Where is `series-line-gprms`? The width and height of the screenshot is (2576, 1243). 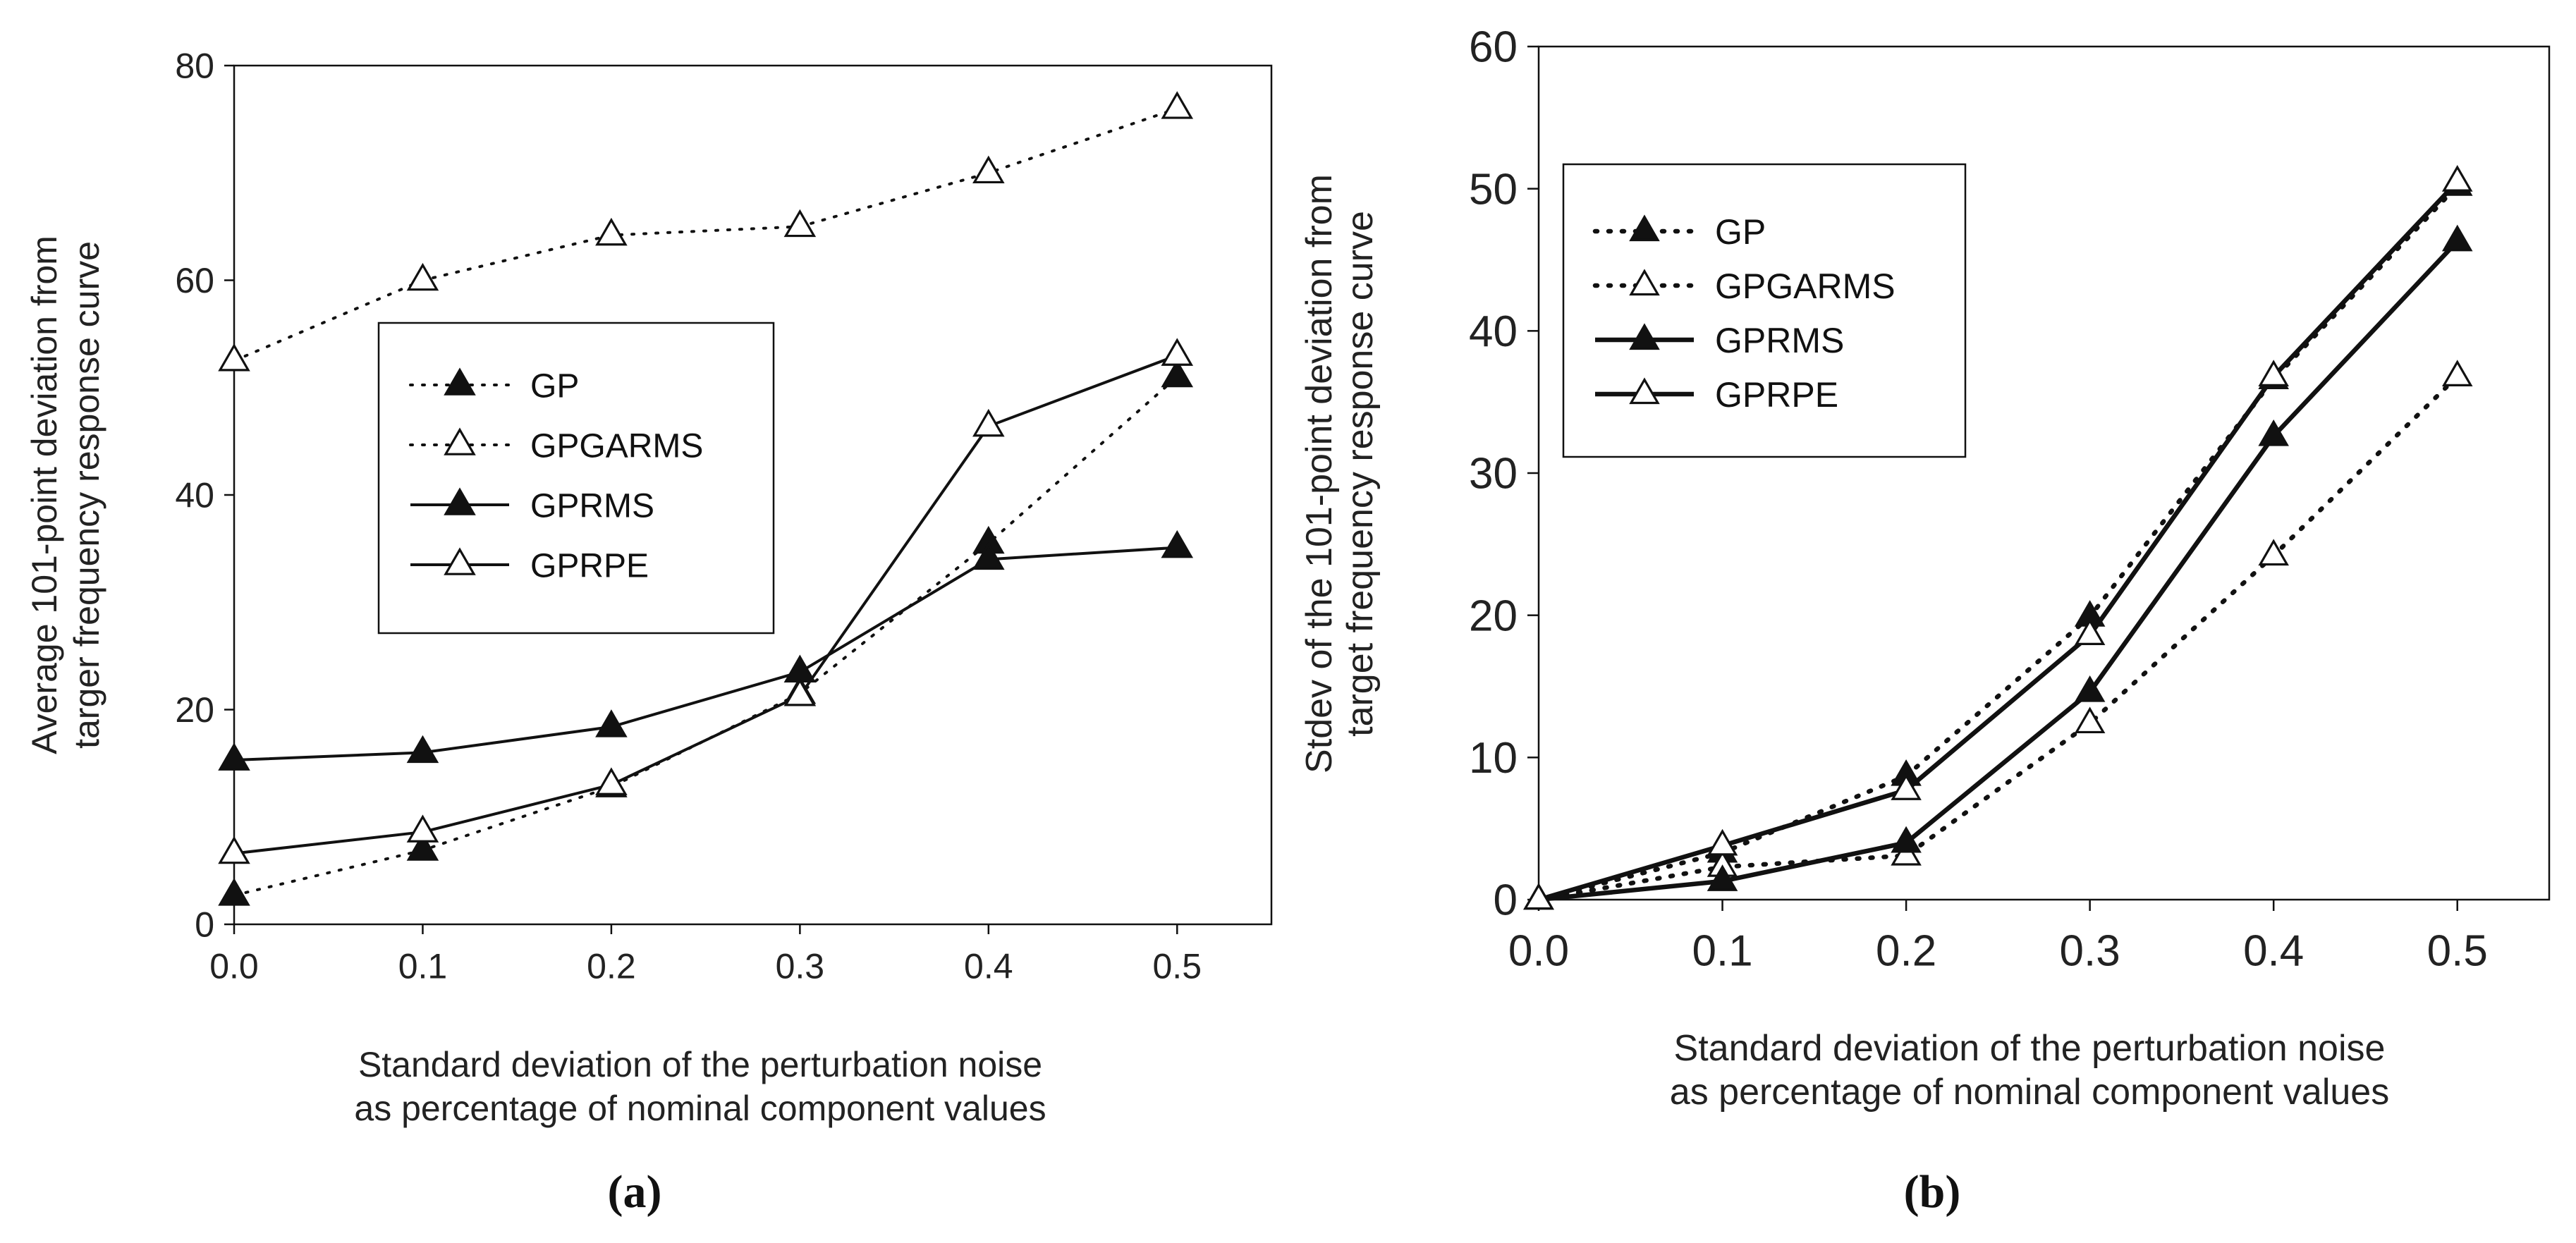
series-line-gprms is located at coordinates (705, 654).